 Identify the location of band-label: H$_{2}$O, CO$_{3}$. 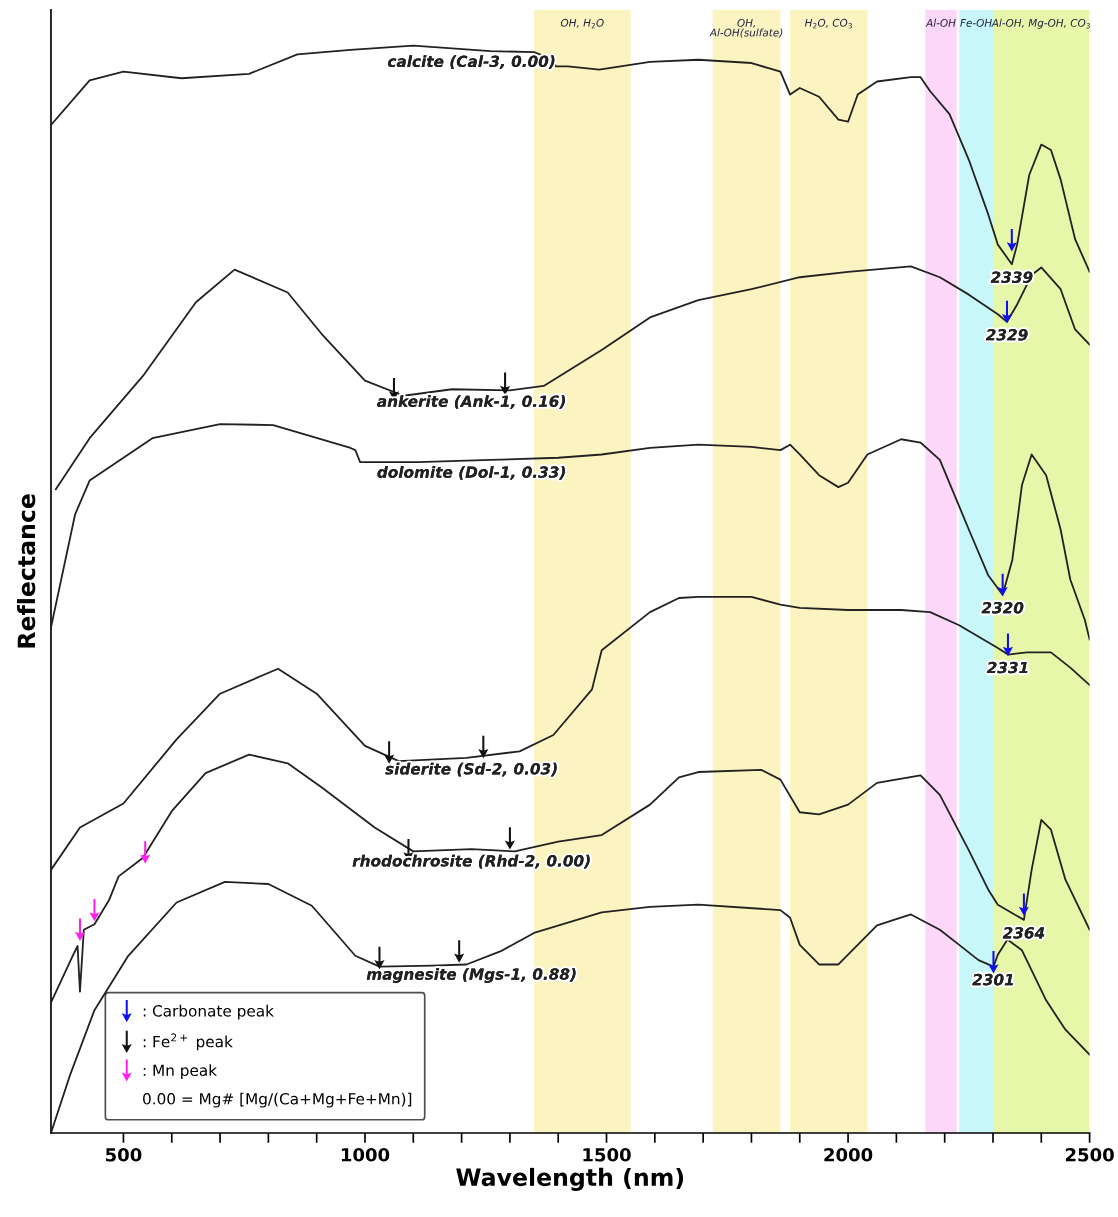
(828, 23).